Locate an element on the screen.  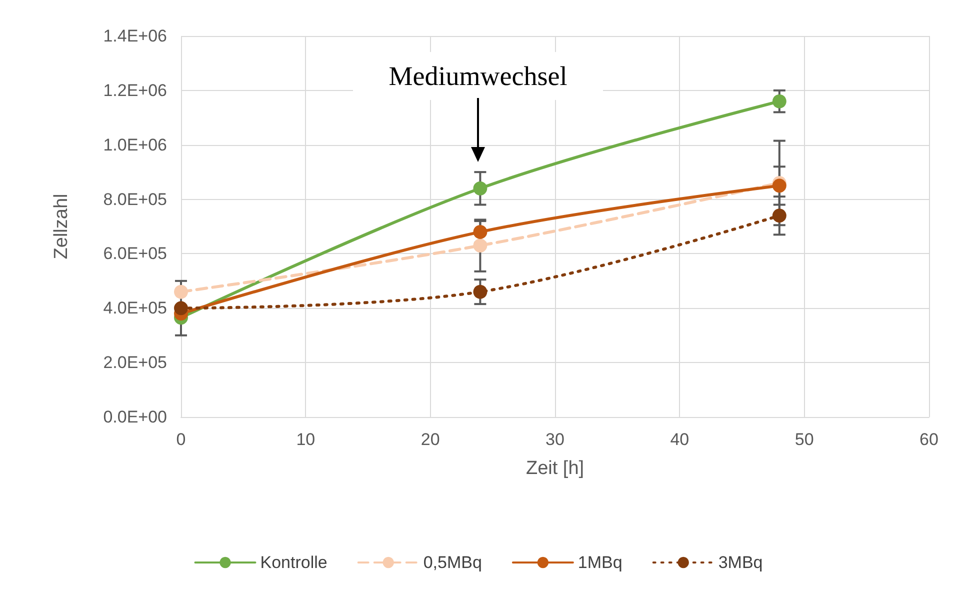
legend-label: 0,5MBq is located at coordinates (452, 562).